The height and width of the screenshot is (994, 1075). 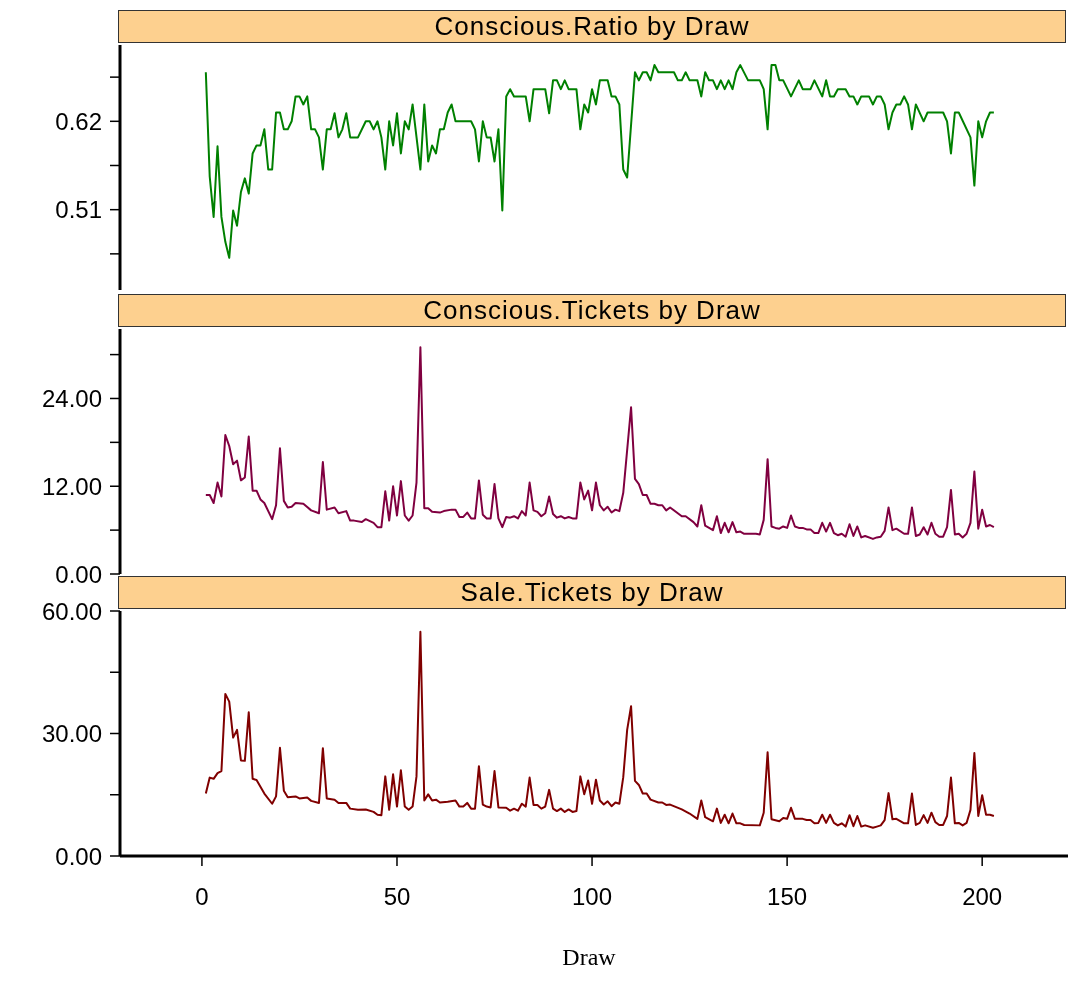 I want to click on x-tick-label: 50, so click(x=397, y=897).